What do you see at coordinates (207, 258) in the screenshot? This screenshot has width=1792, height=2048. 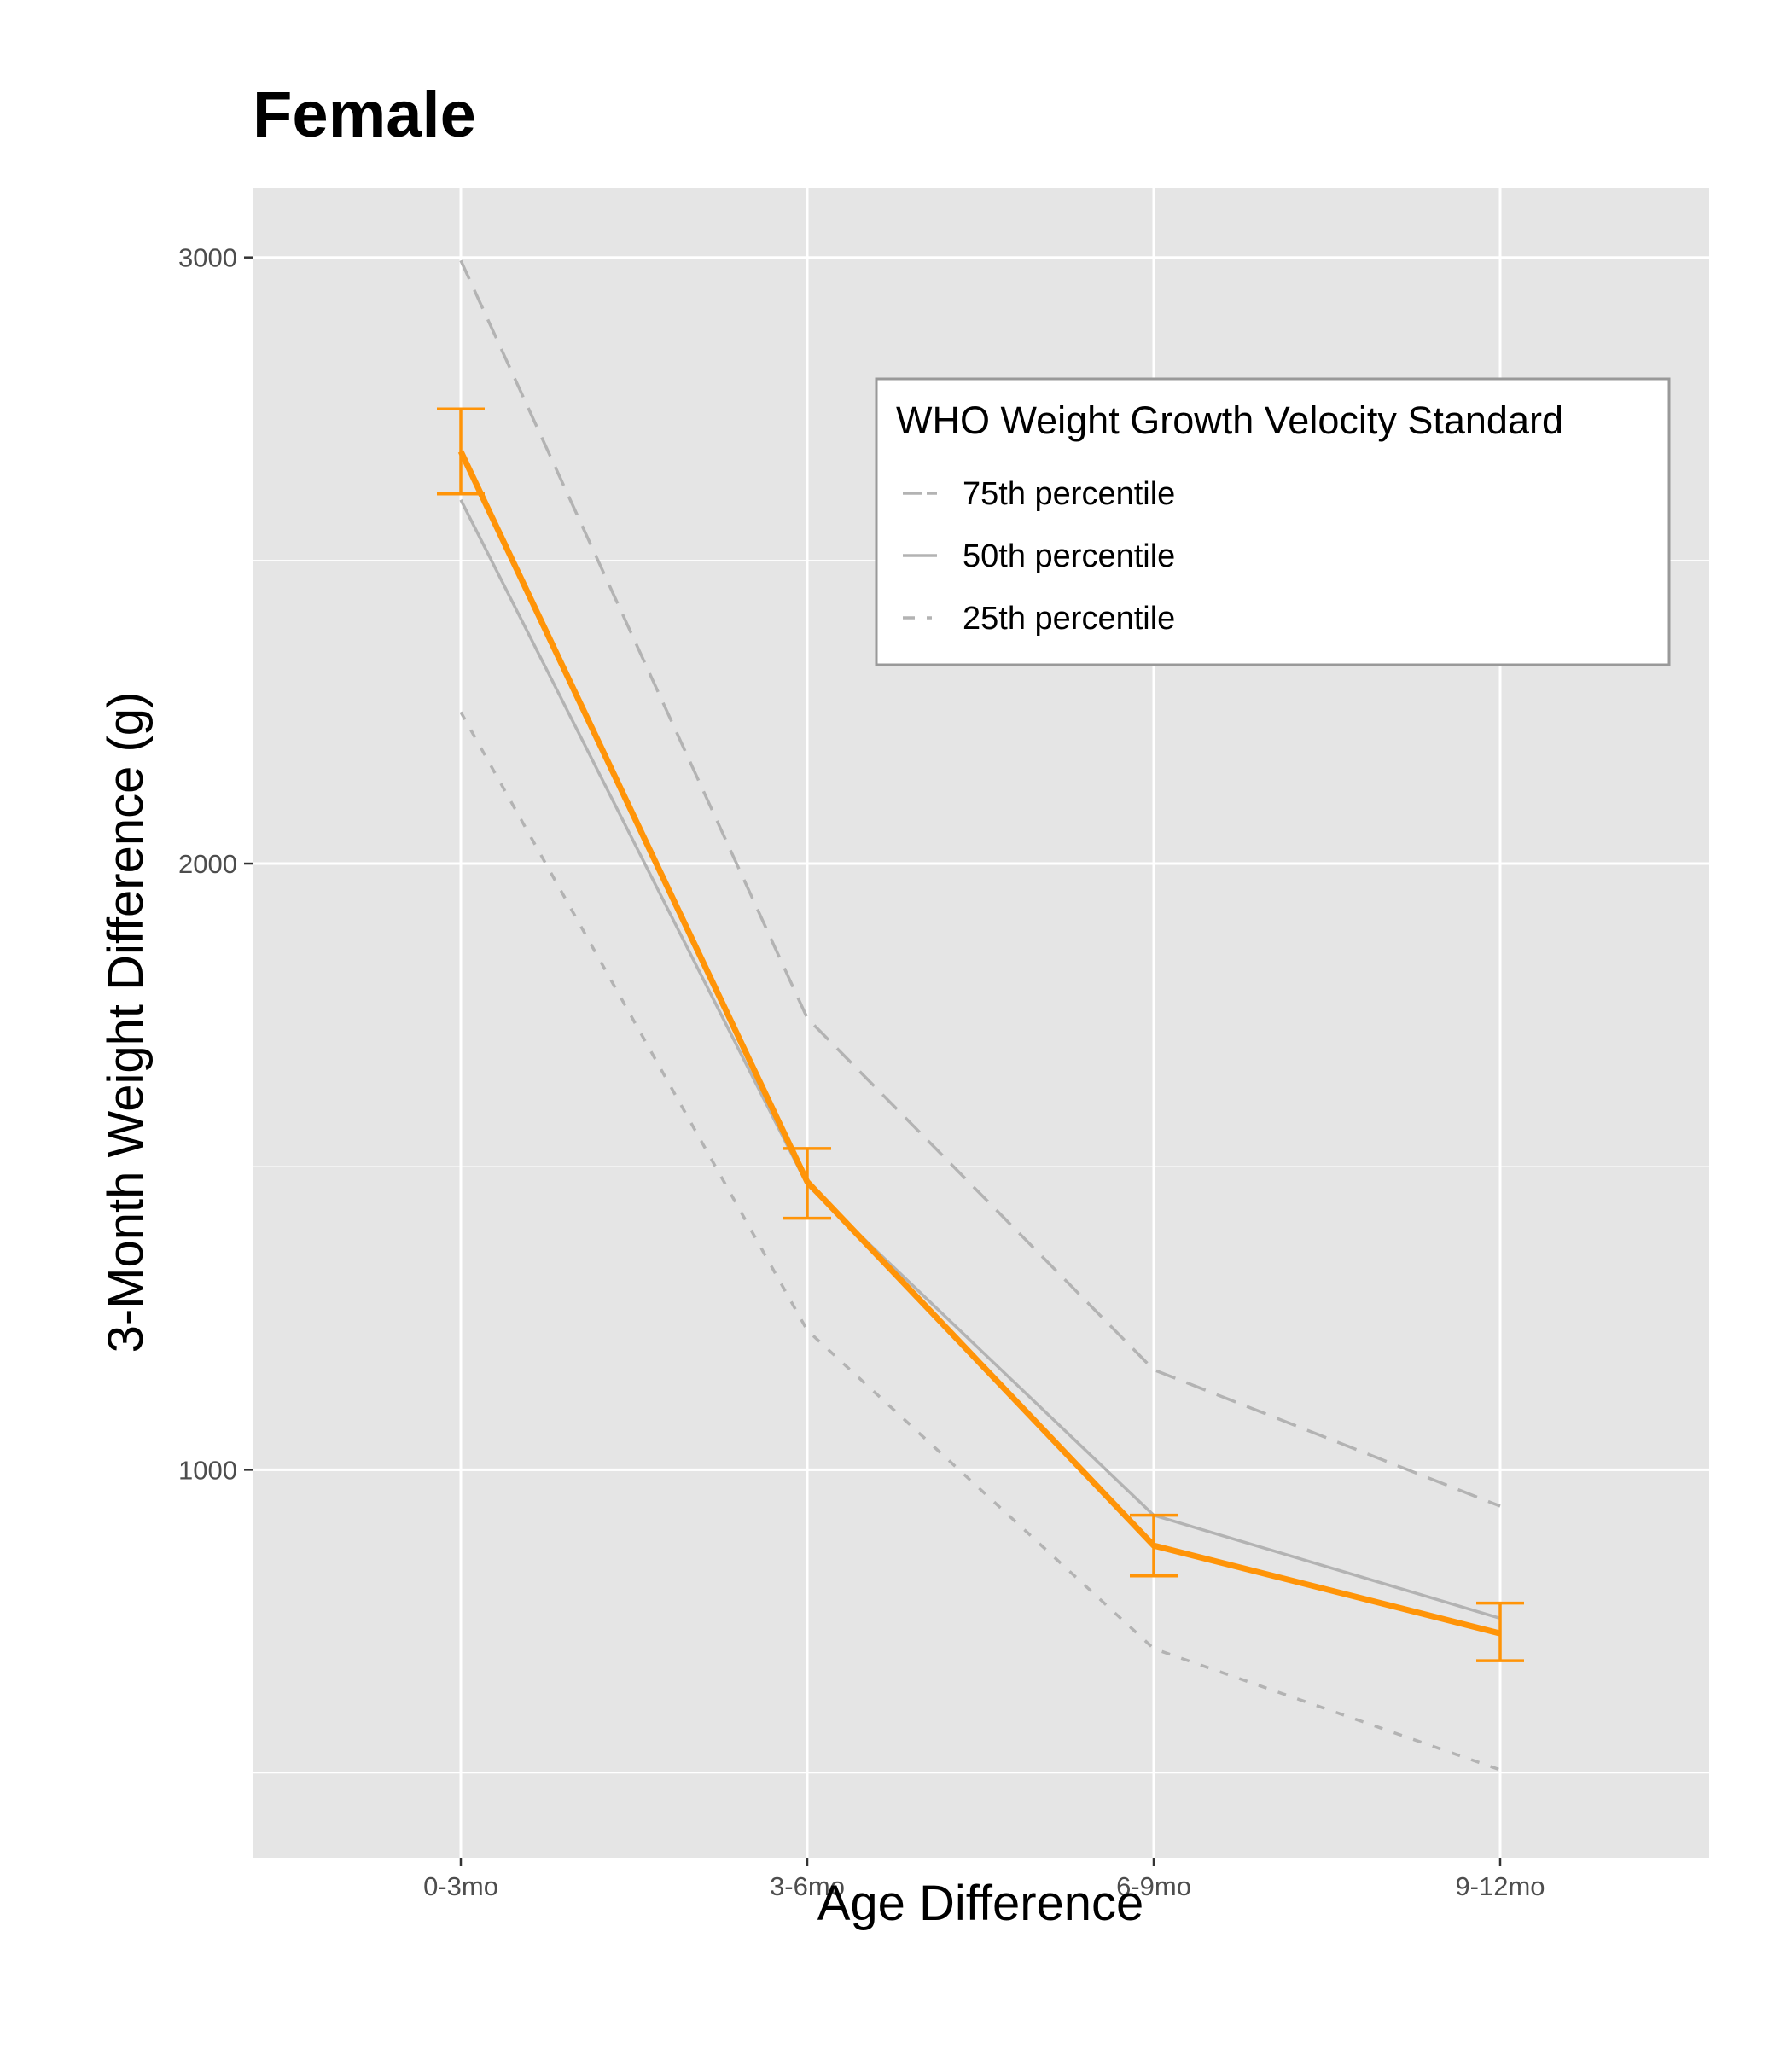 I see `y-tick-label: 3000` at bounding box center [207, 258].